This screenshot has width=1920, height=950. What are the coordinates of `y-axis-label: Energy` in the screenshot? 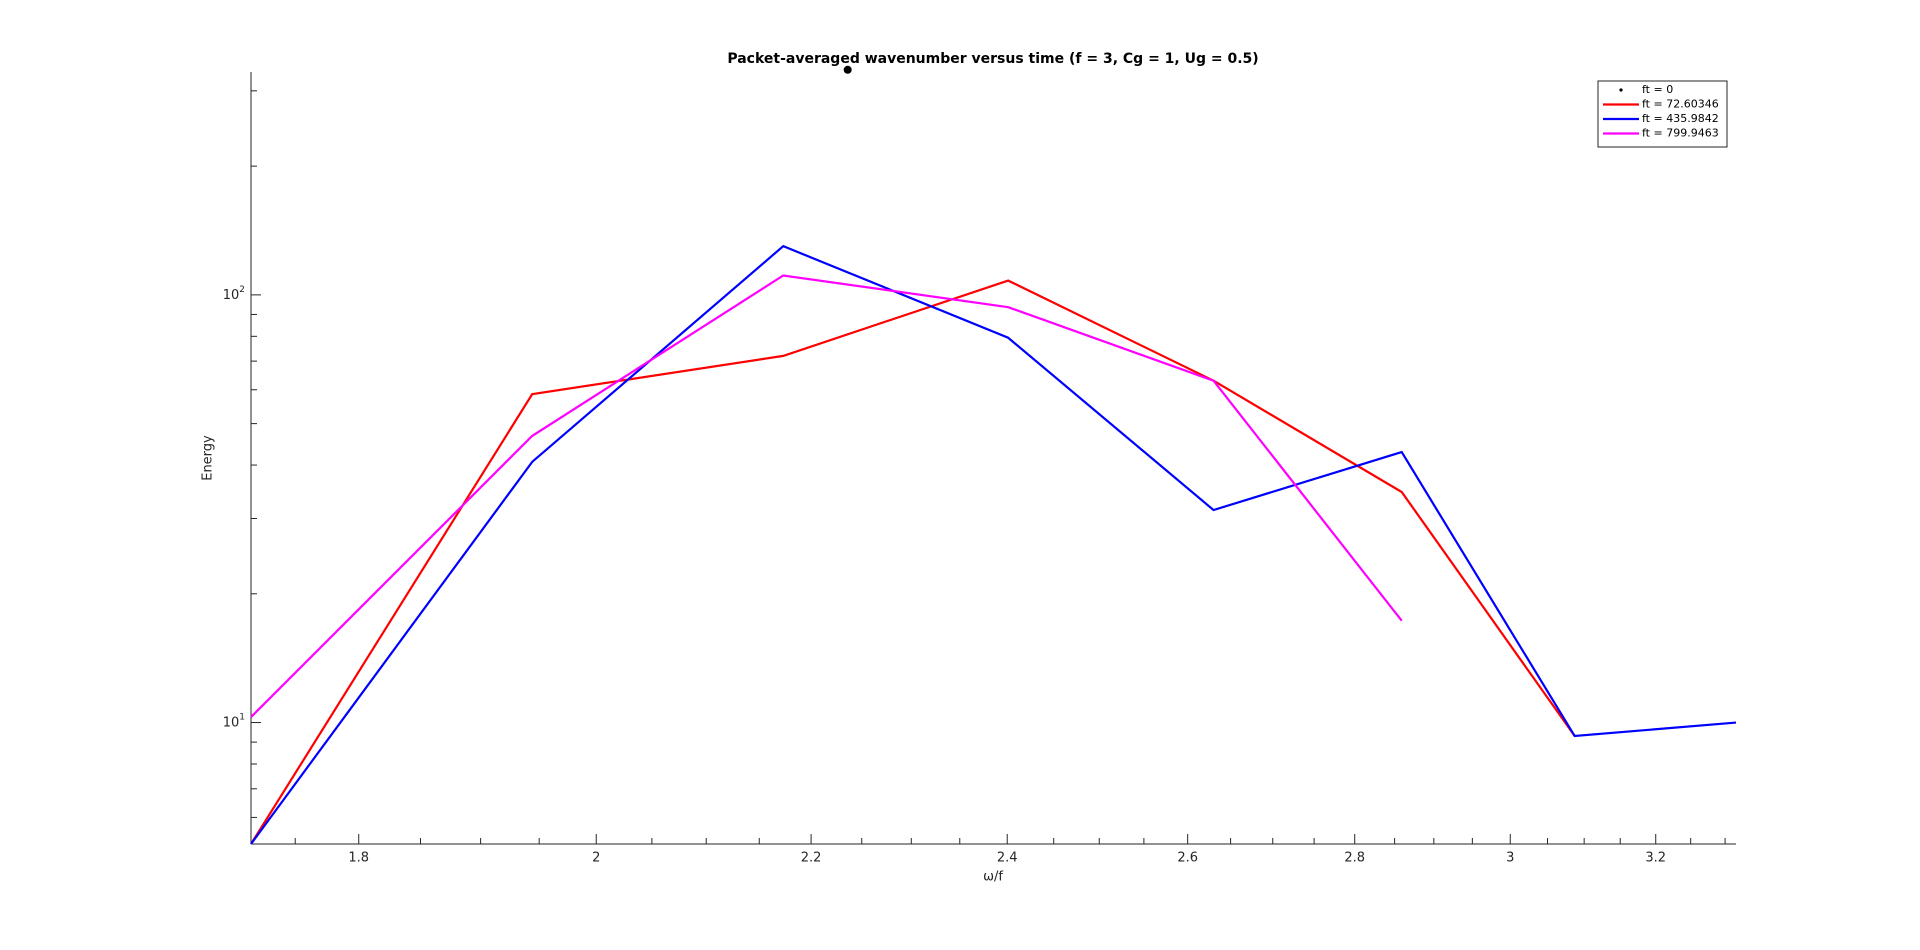 It's located at (208, 458).